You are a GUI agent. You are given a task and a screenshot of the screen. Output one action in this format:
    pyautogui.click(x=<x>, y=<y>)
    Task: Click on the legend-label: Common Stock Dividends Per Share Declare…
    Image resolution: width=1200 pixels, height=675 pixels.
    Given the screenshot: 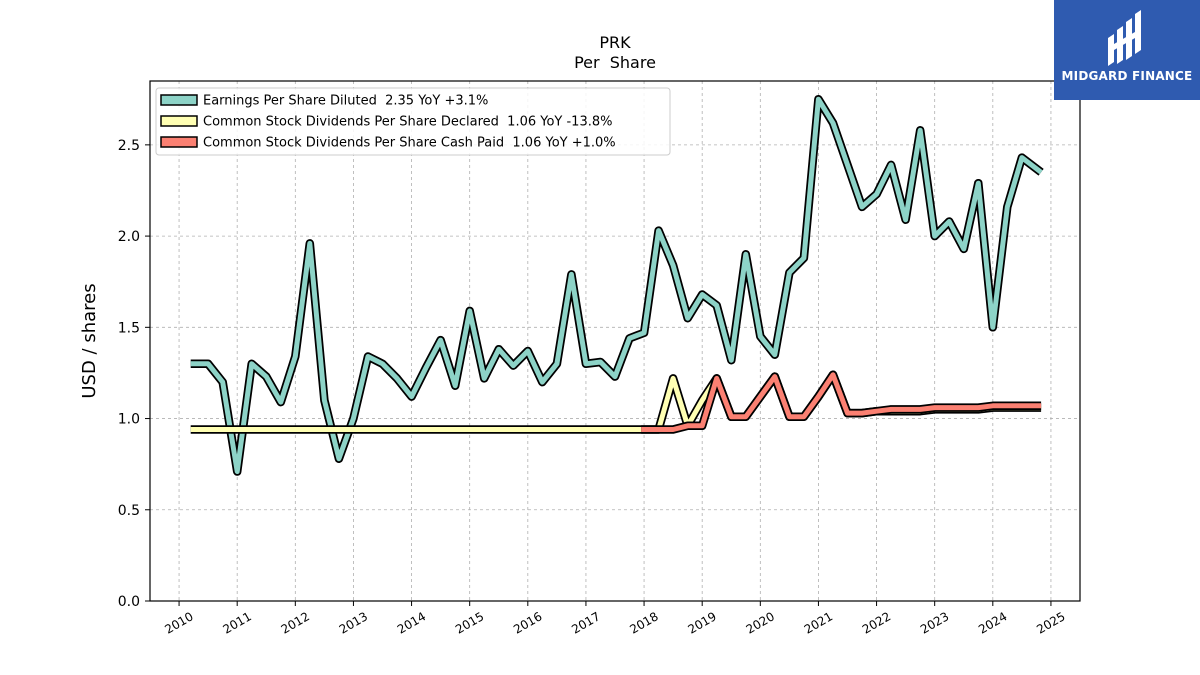 What is the action you would take?
    pyautogui.click(x=407, y=122)
    